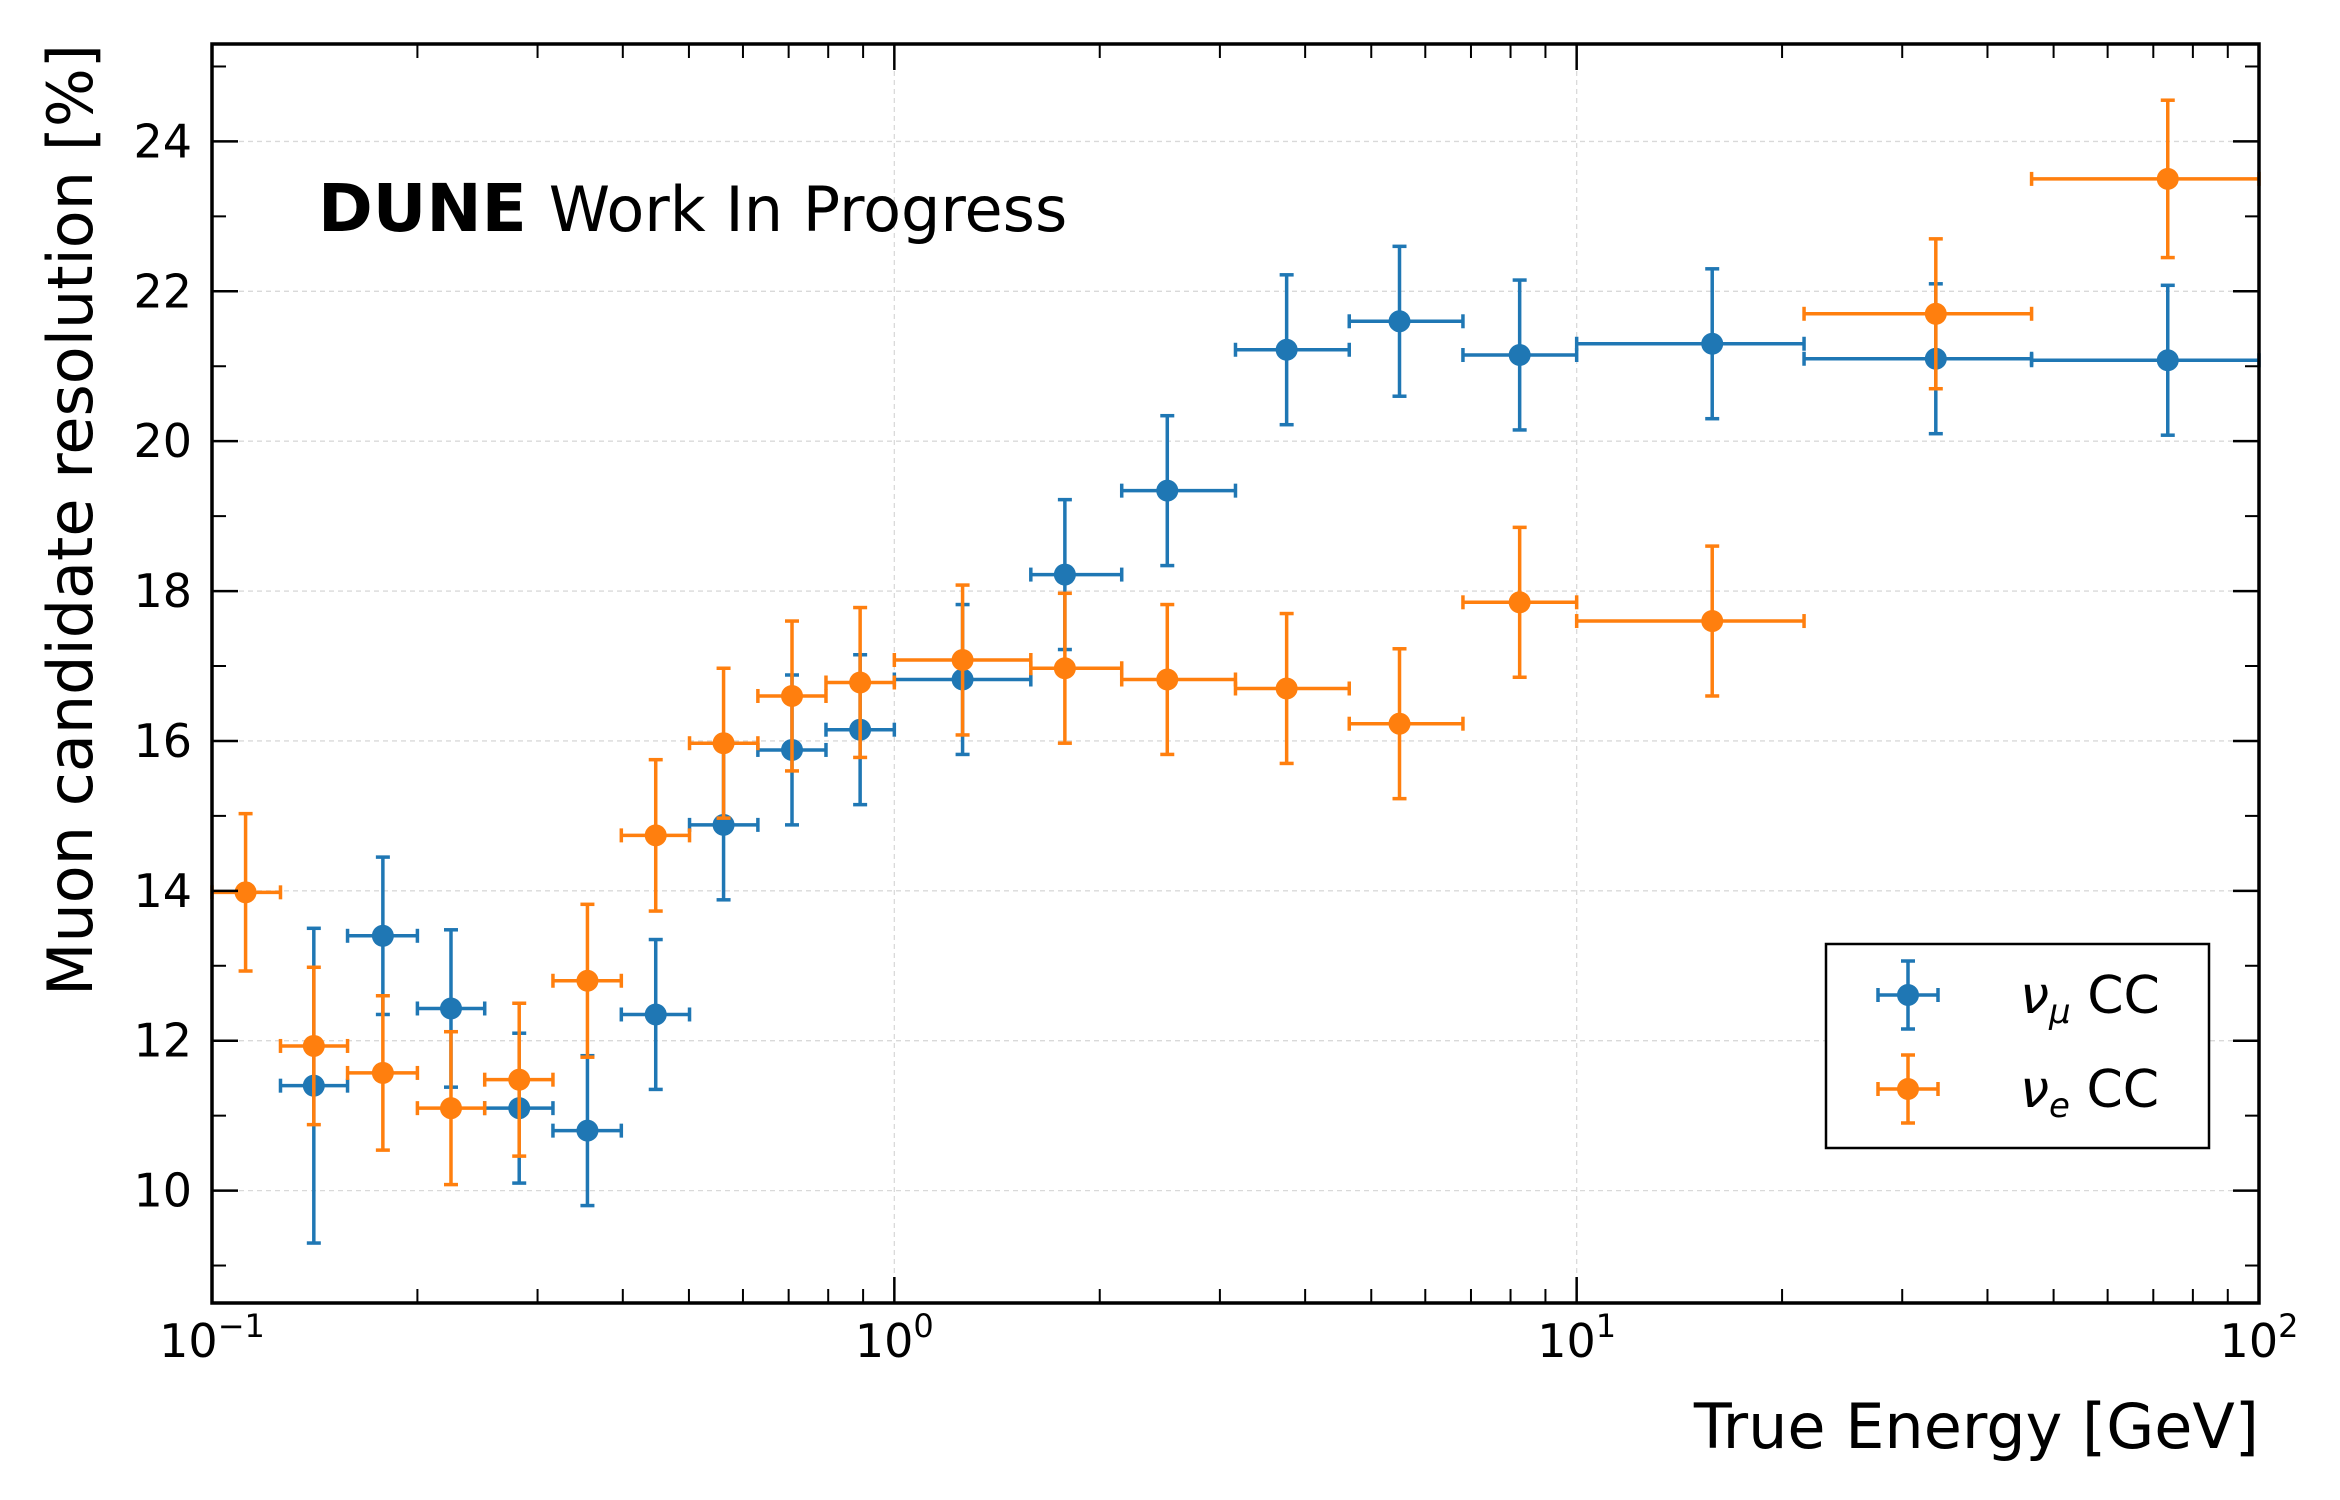 The width and height of the screenshot is (2340, 1500). Describe the element at coordinates (422, 208) in the screenshot. I see `annotation-bold: DUNE` at that location.